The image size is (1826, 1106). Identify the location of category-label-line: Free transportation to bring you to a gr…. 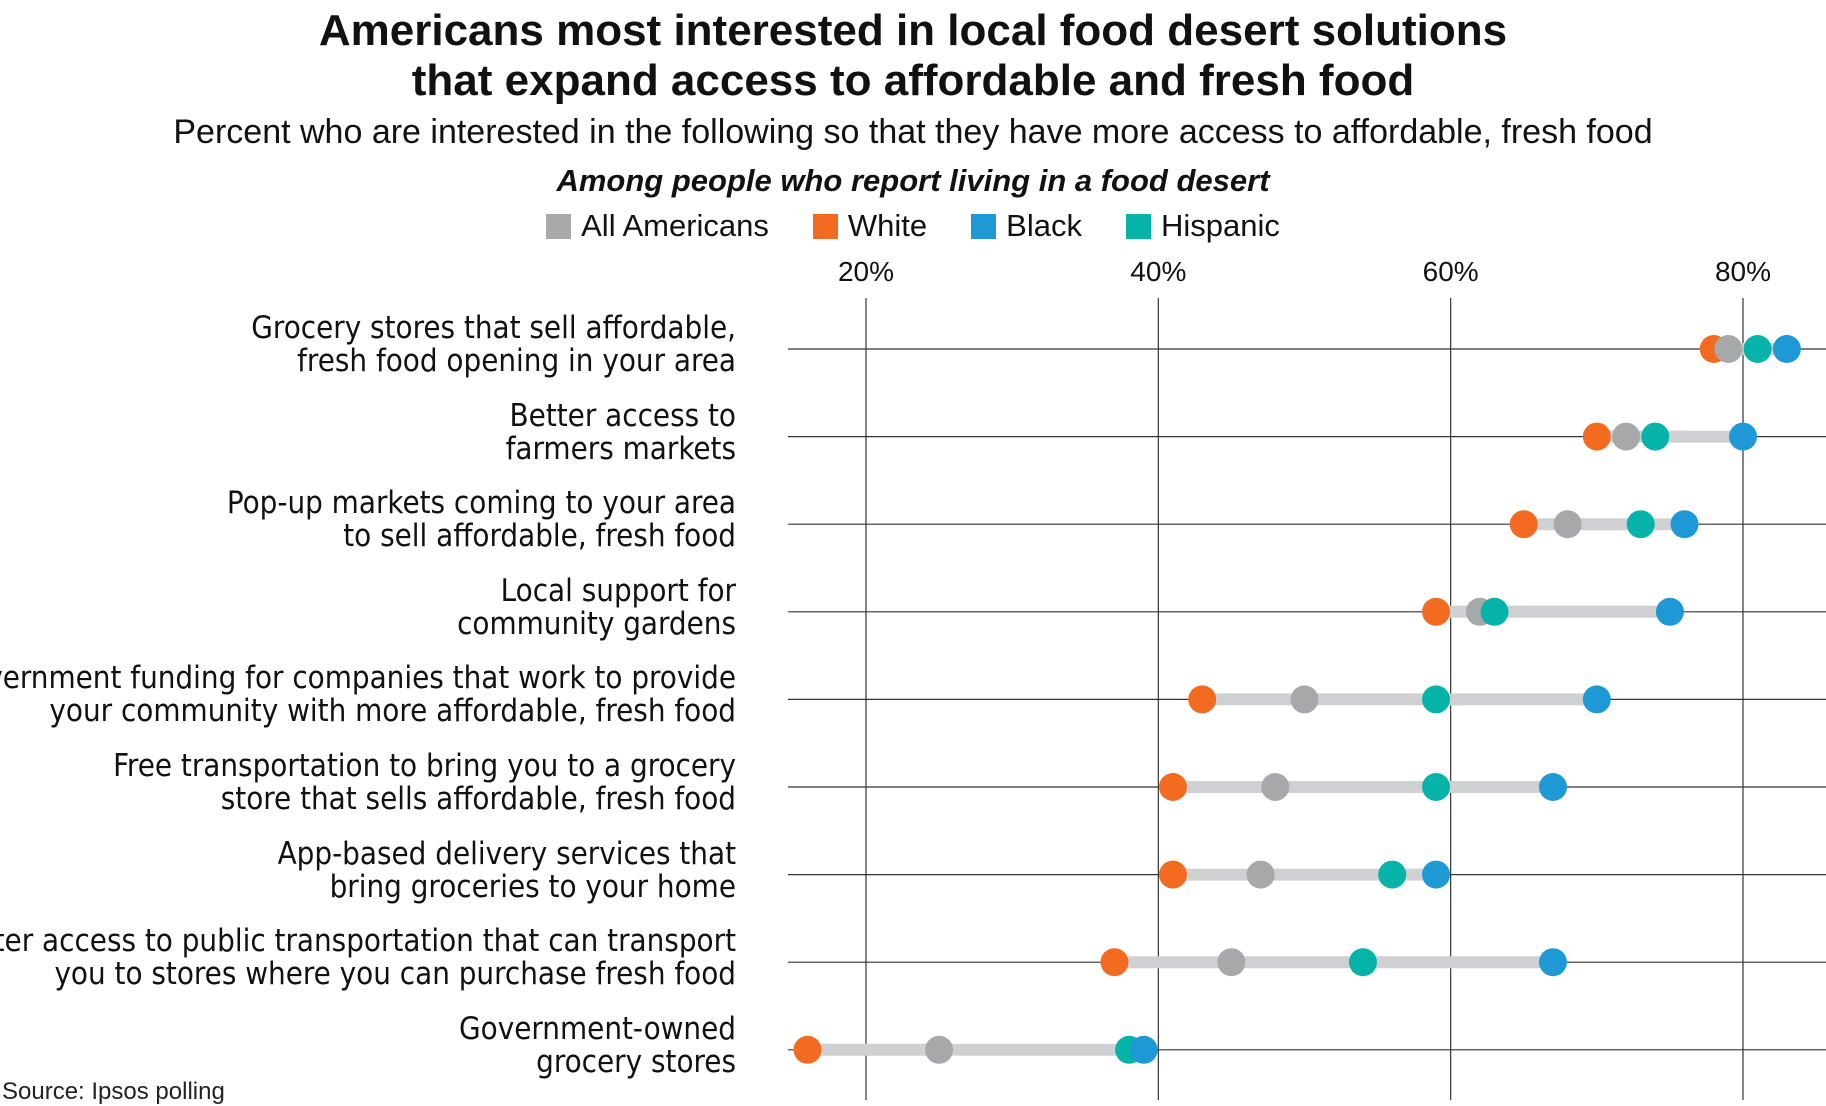
(424, 766).